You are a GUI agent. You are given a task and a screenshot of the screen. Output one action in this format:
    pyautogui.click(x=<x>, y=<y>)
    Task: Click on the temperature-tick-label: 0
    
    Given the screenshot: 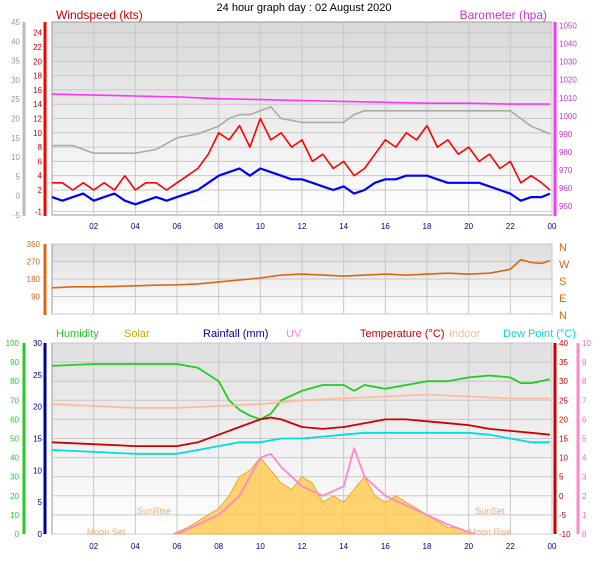 What is the action you would take?
    pyautogui.click(x=561, y=496)
    